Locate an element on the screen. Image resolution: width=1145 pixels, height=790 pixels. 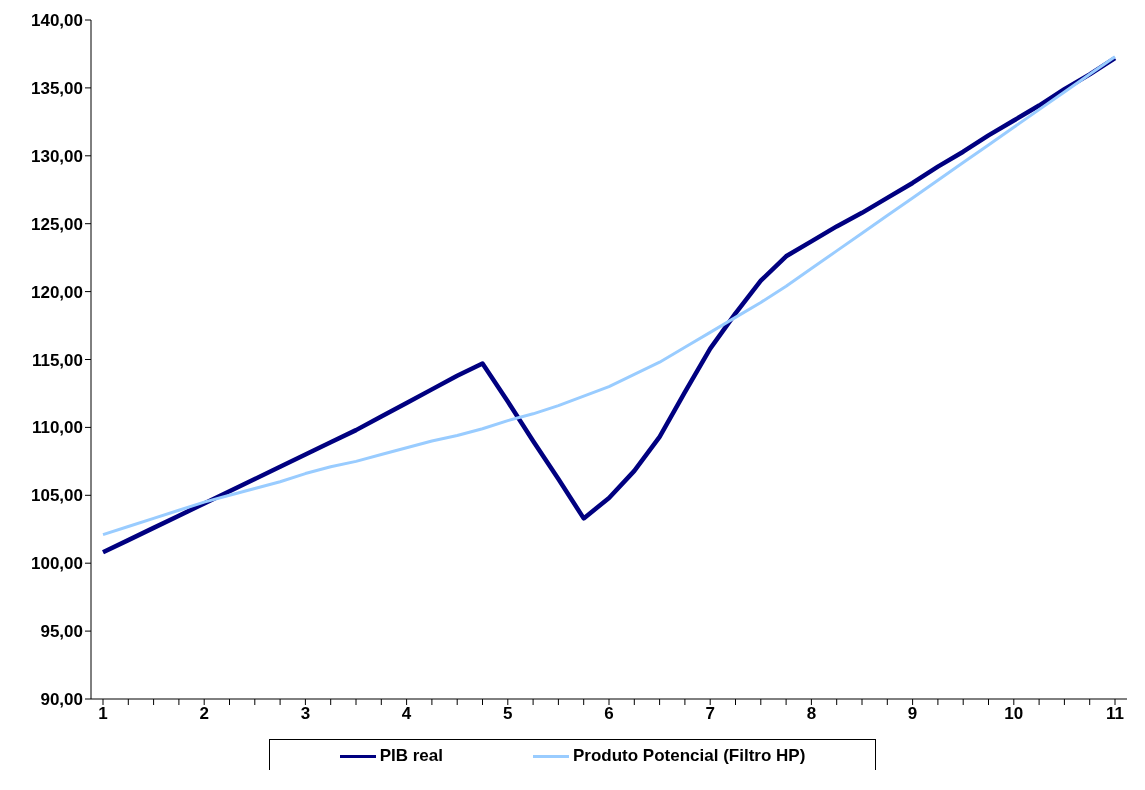
y-tick-label: 90,00 is located at coordinates (61, 700).